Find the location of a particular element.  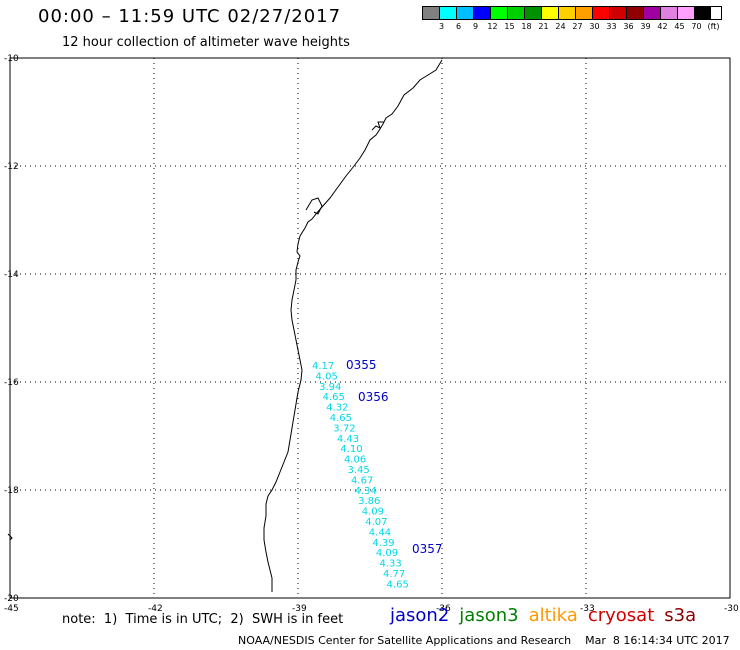

legend-label: 12 is located at coordinates (492, 26).